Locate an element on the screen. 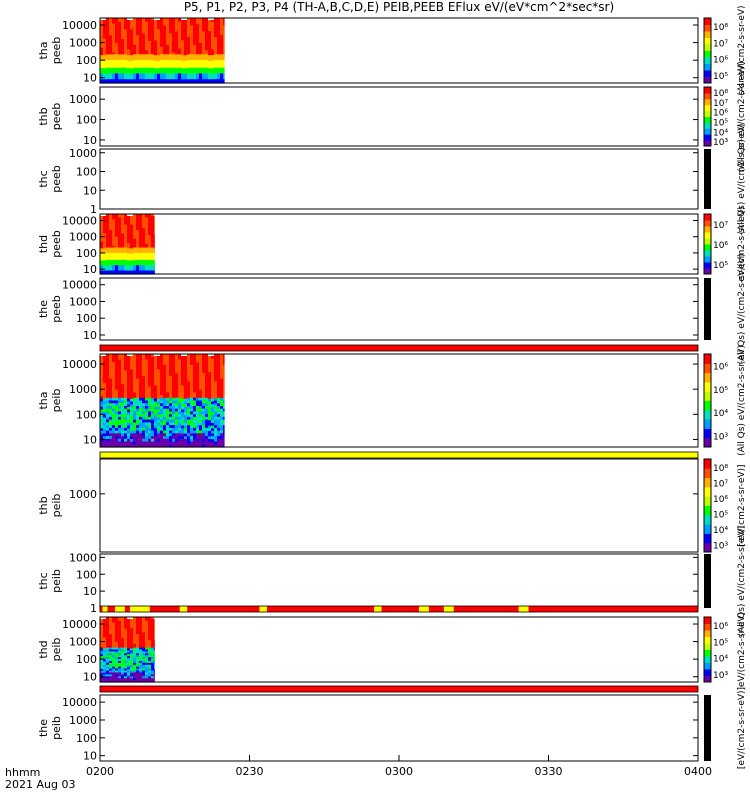  panel-ylabel-probe: thd is located at coordinates (43, 244).